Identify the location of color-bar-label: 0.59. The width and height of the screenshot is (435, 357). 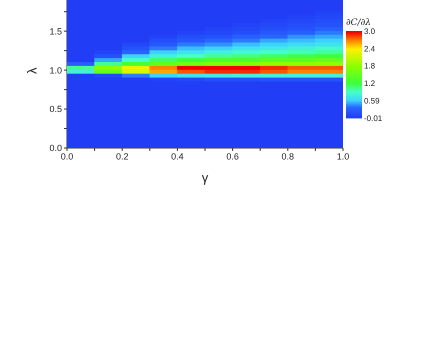
(372, 101).